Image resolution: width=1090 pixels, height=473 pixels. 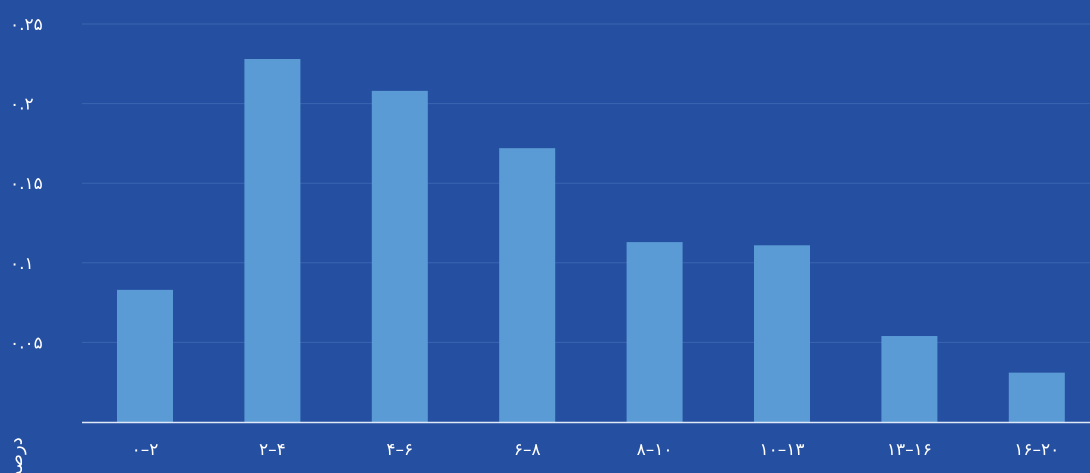 I want to click on x-tick-label: ۲–۴, so click(x=272, y=450).